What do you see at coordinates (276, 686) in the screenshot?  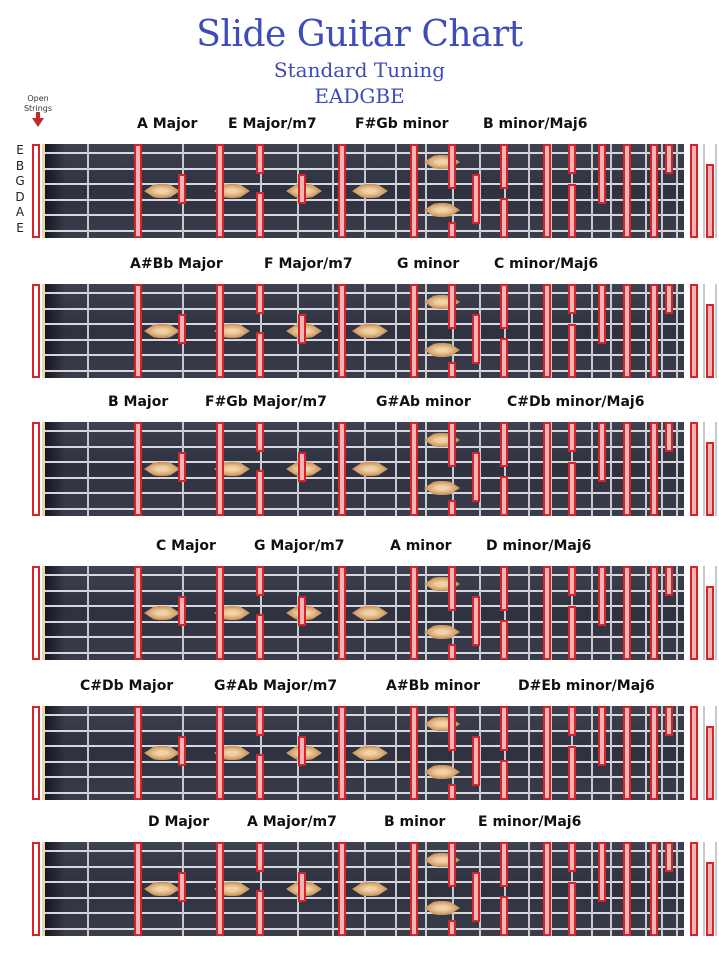 I see `chord-label: G#Ab Major/m7` at bounding box center [276, 686].